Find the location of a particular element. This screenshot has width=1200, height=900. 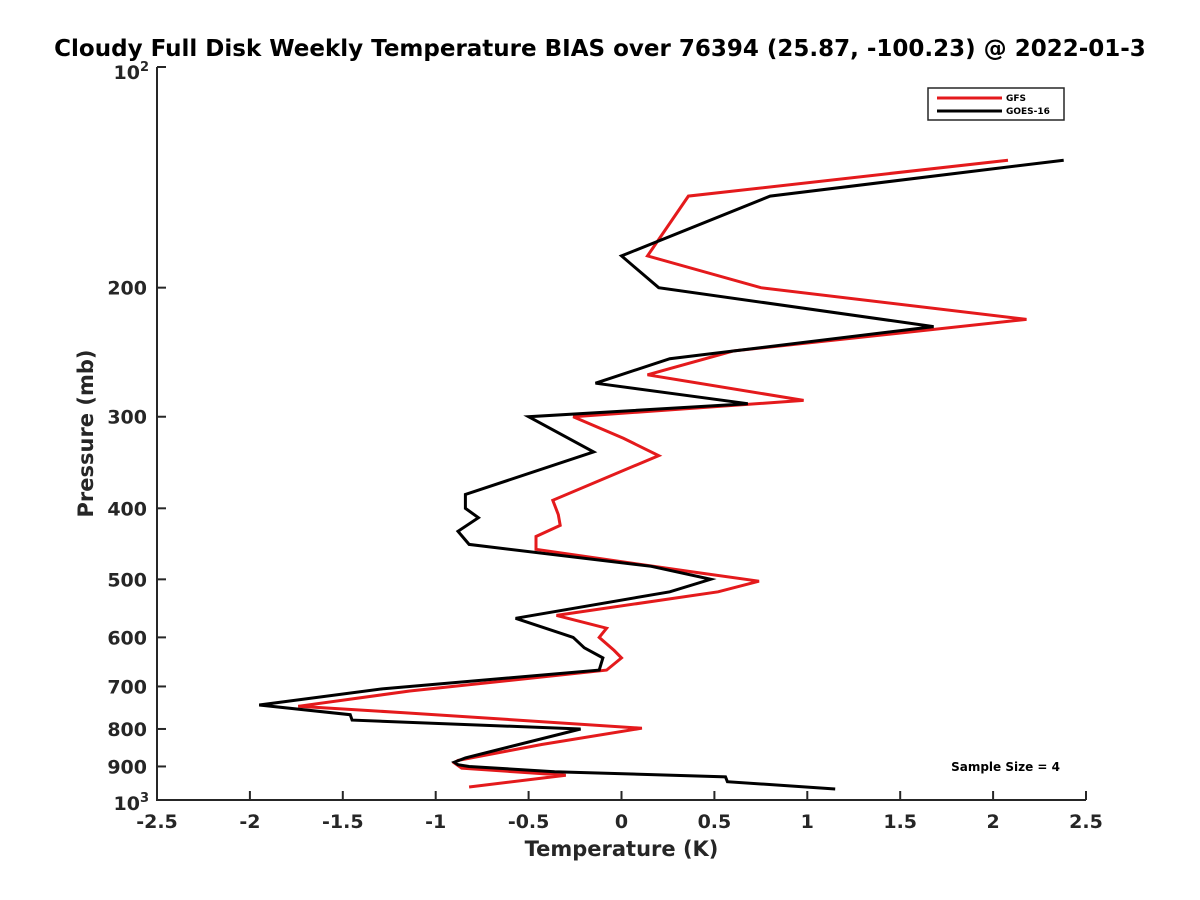

x-tick-label: 0.5 is located at coordinates (715, 822).